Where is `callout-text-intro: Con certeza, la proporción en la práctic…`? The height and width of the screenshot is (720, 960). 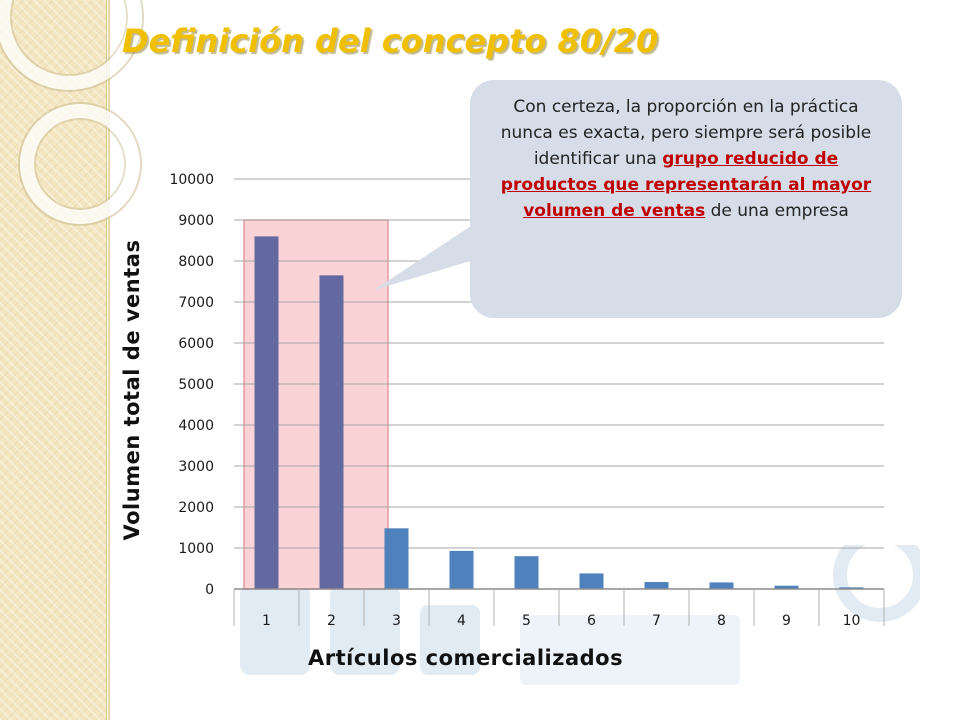
callout-text-intro: Con certeza, la proporción en la práctic… is located at coordinates (686, 133).